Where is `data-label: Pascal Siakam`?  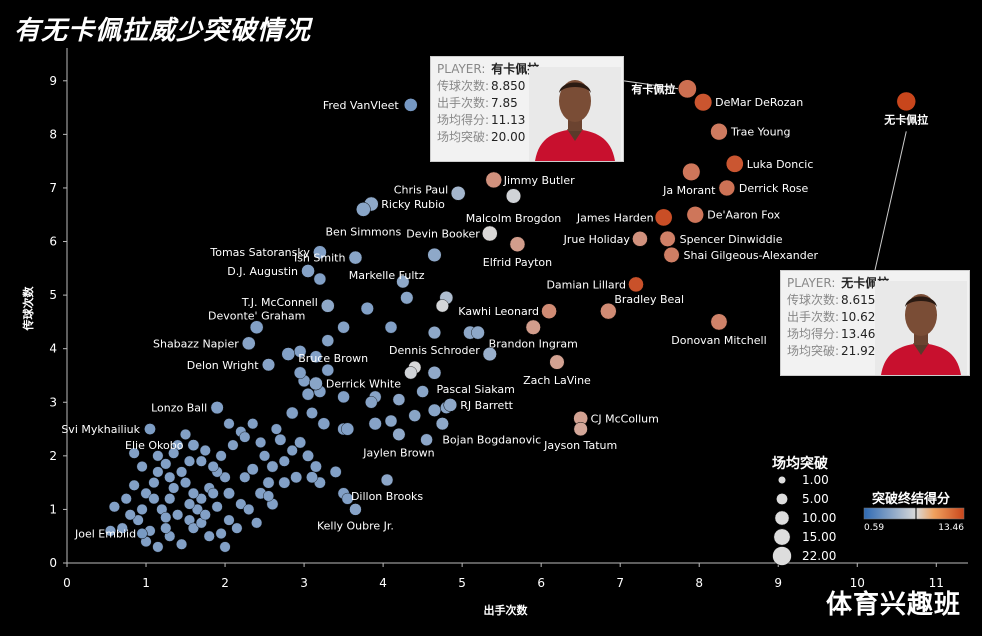 data-label: Pascal Siakam is located at coordinates (475, 389).